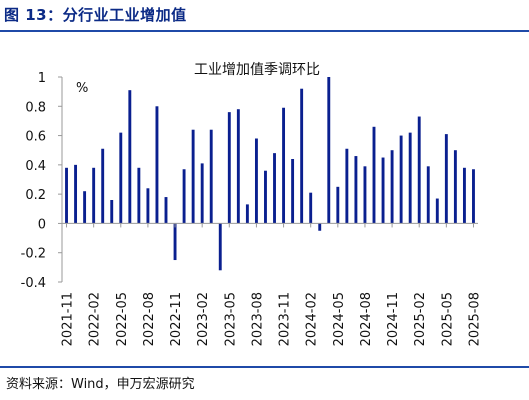 Image resolution: width=529 pixels, height=400 pixels. I want to click on y-tick-label: 0.4, so click(35, 166).